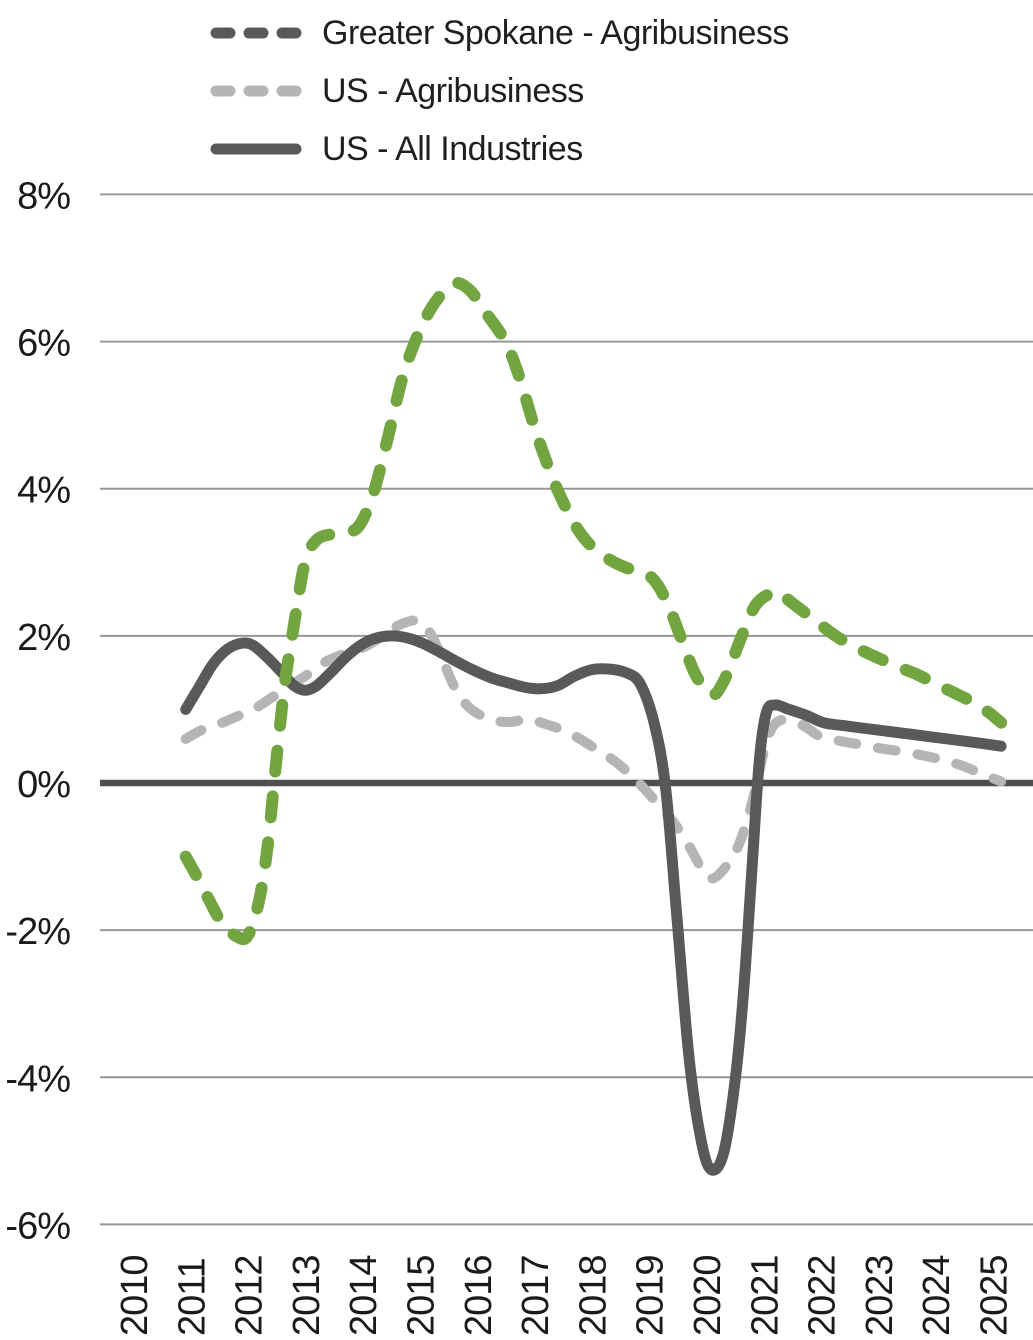  I want to click on x-tick-label: 2023, so click(880, 1295).